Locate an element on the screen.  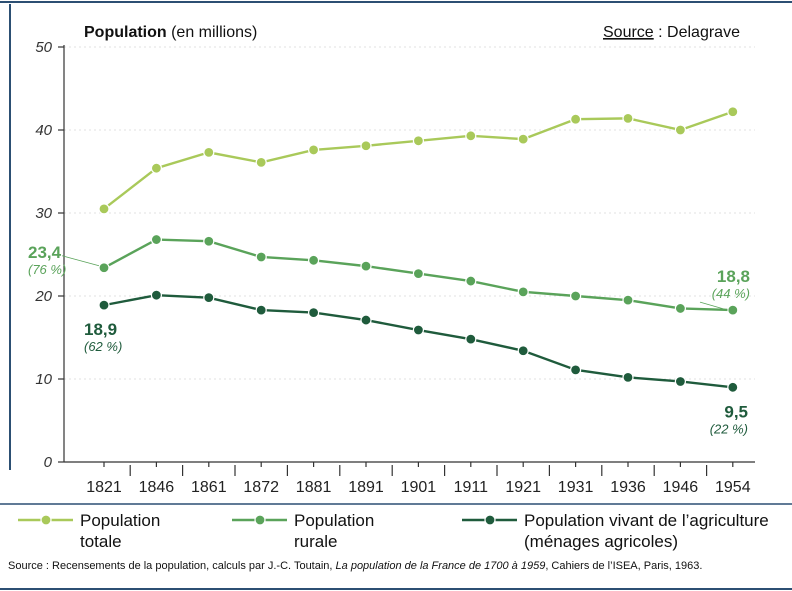
data-point-s2-1911 is located at coordinates (471, 339).